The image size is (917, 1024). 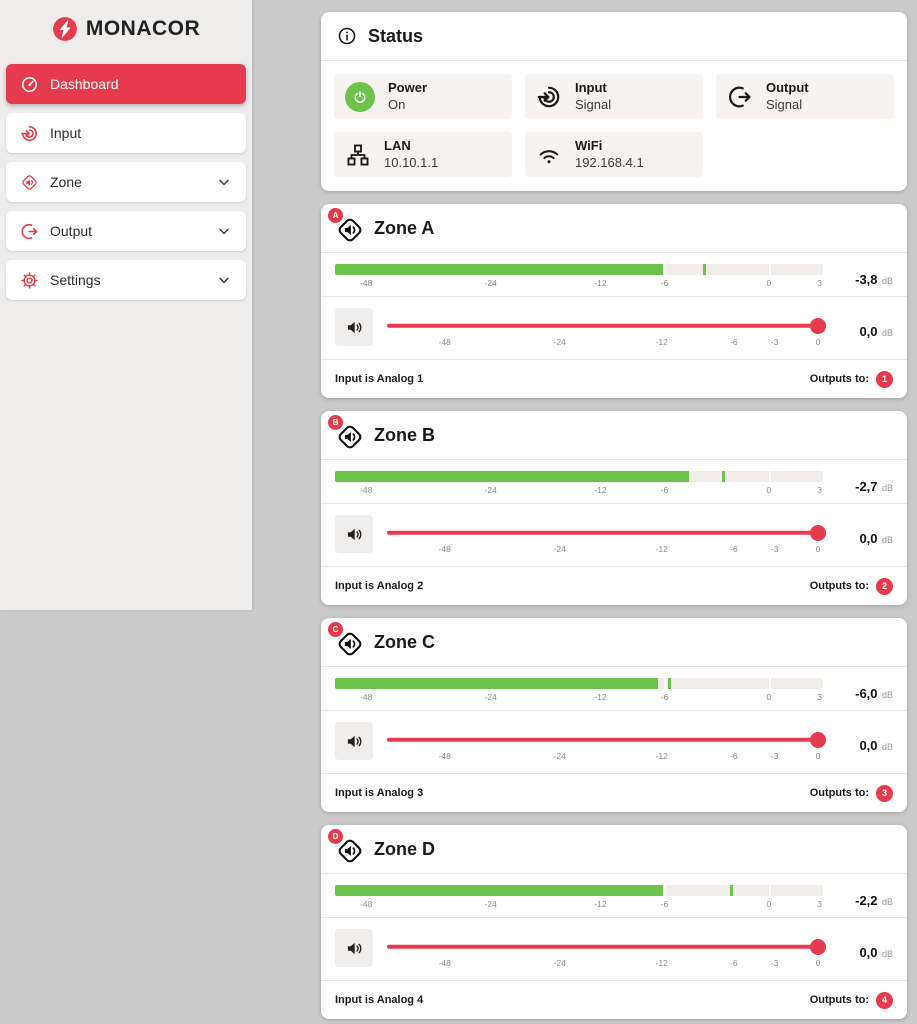 I want to click on sidebar-item-settings: Settings, so click(x=126, y=280).